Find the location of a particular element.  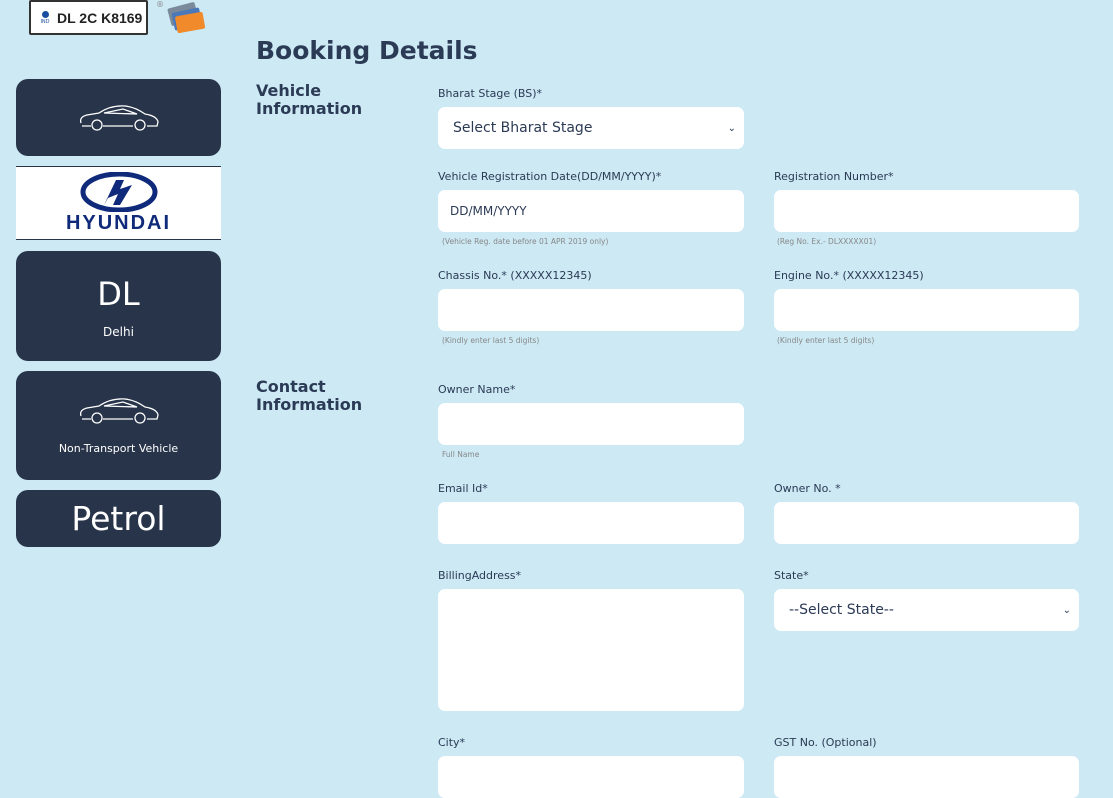

bs-select: Select Bharat Stage ⌄ is located at coordinates (591, 128).